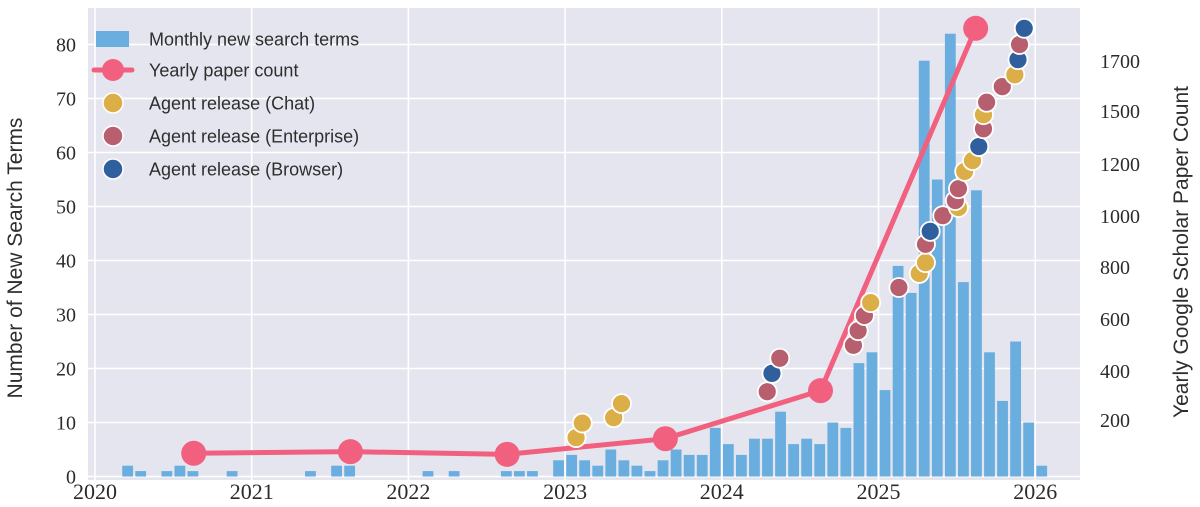  Describe the element at coordinates (95, 491) in the screenshot. I see `x-tick-2020: 2020` at that location.